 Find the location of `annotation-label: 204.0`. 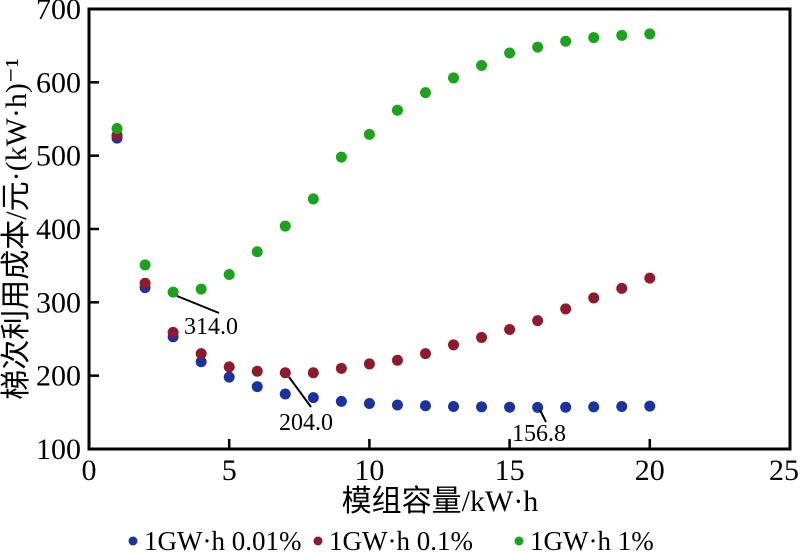

annotation-label: 204.0 is located at coordinates (306, 423).